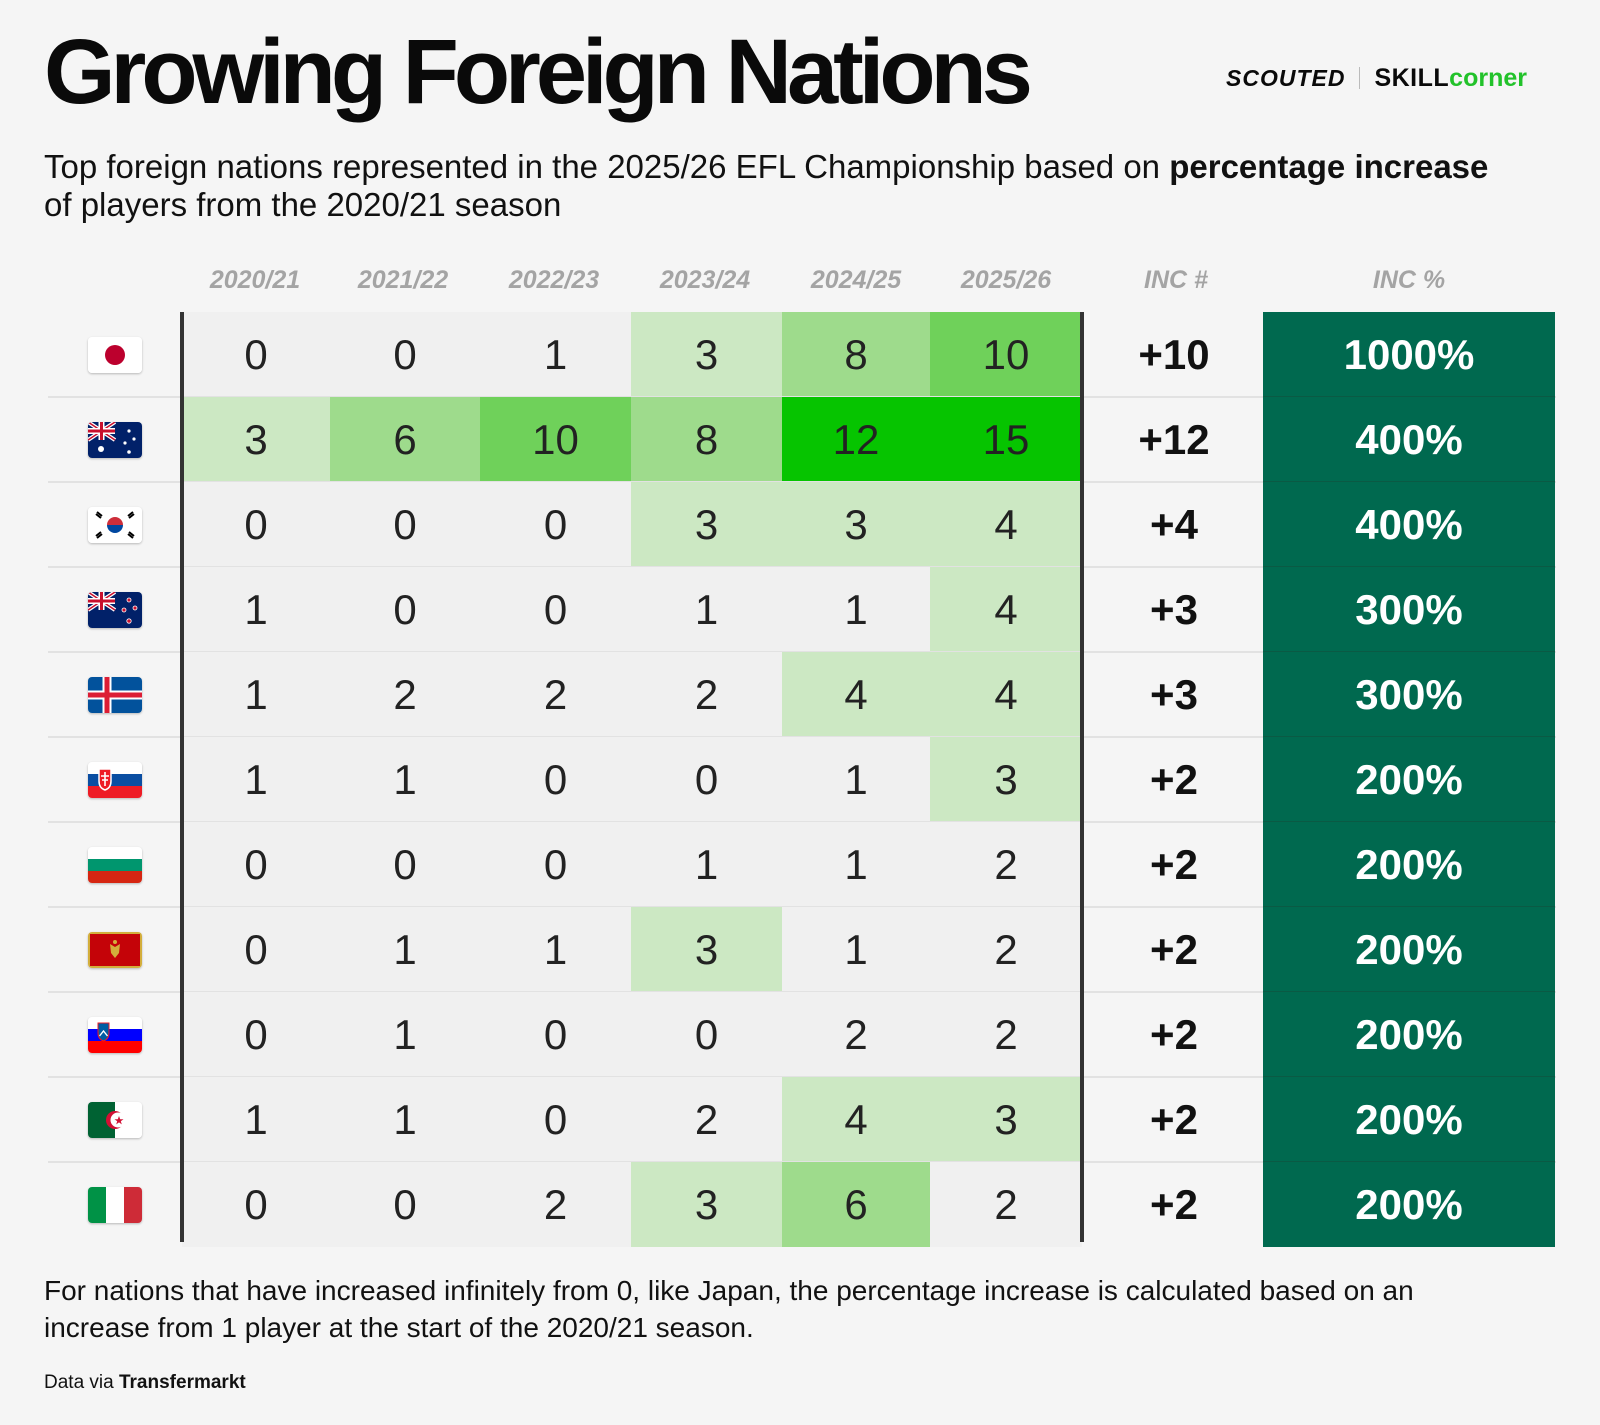  Describe the element at coordinates (1176, 280) in the screenshot. I see `column-header-6: INC #` at that location.